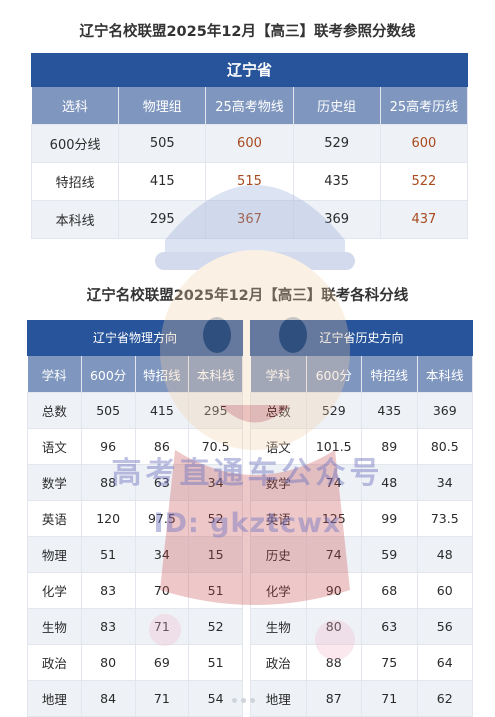 This screenshot has width=495, height=717. Describe the element at coordinates (108, 698) in the screenshot. I see `table-cell: 84` at that location.